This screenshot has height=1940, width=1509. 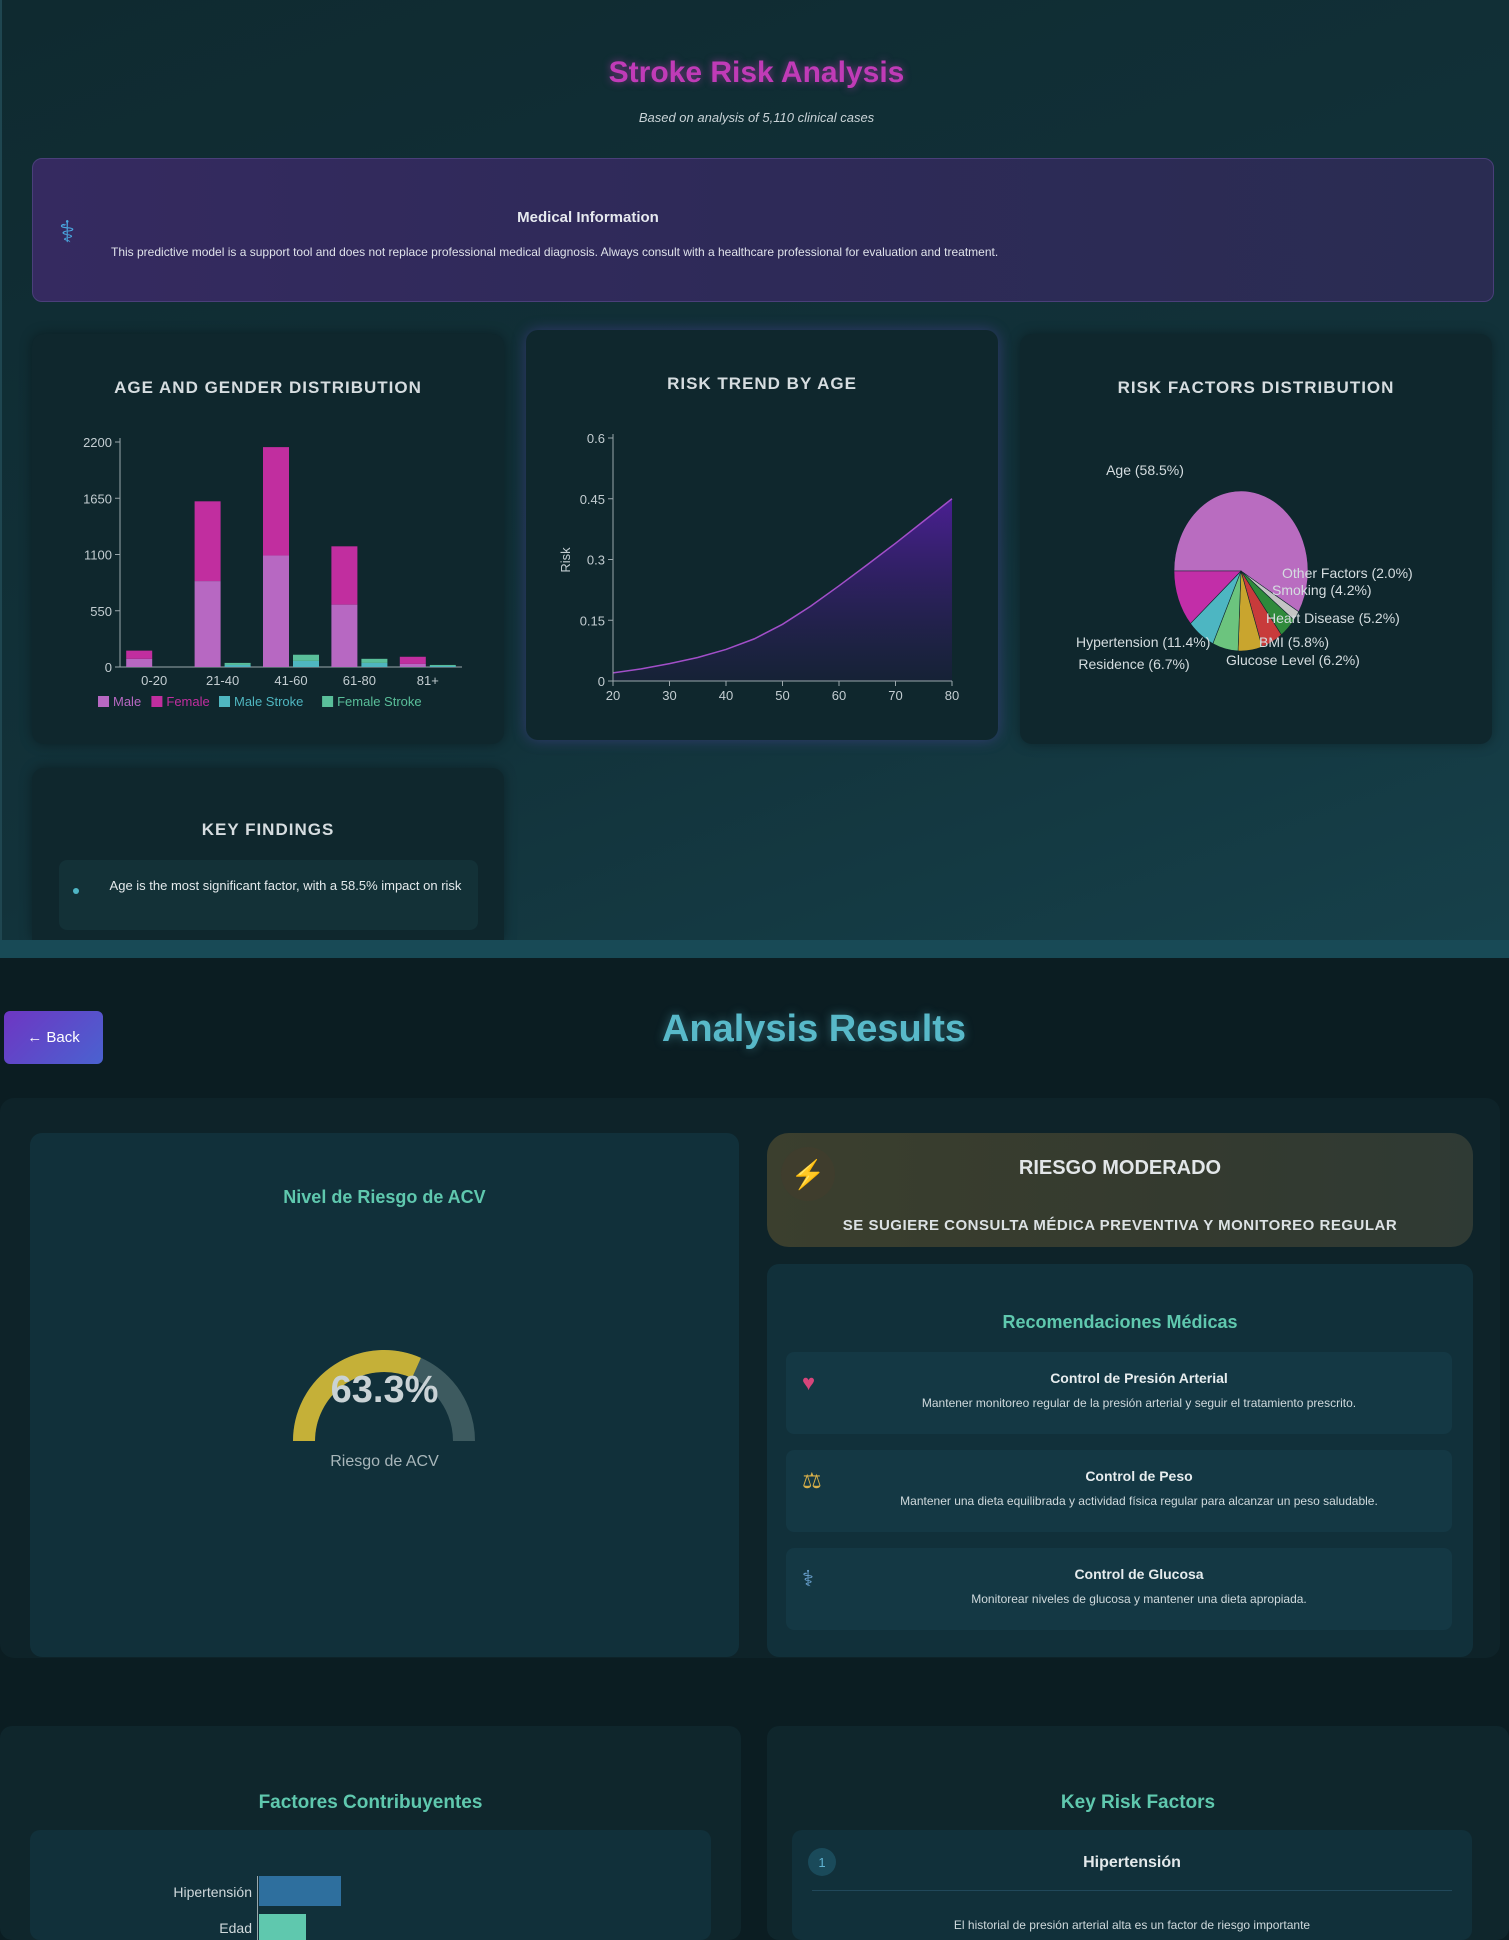 I want to click on y-axis-label: Risk, so click(x=565, y=560).